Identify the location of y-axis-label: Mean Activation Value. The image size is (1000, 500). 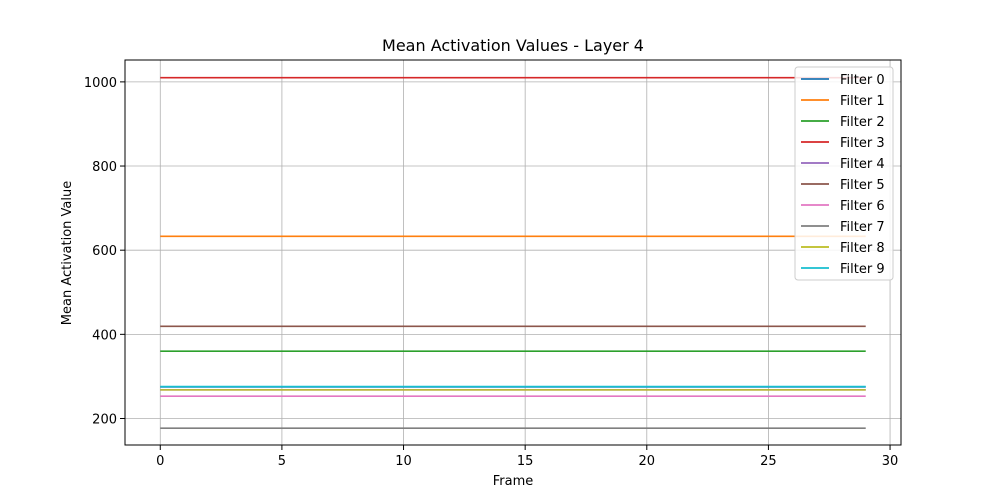
(67, 253).